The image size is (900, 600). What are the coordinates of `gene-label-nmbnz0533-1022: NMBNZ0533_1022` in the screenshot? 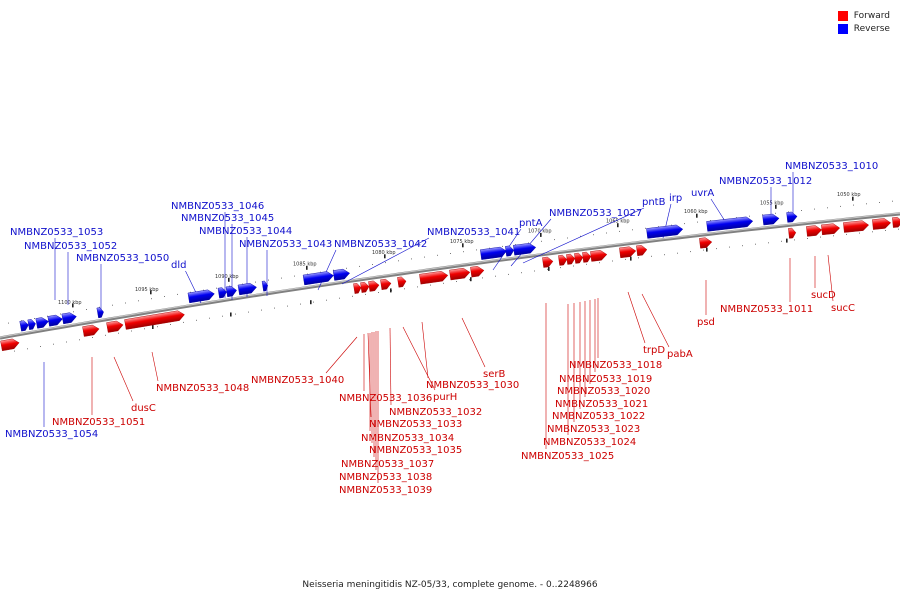 It's located at (598, 416).